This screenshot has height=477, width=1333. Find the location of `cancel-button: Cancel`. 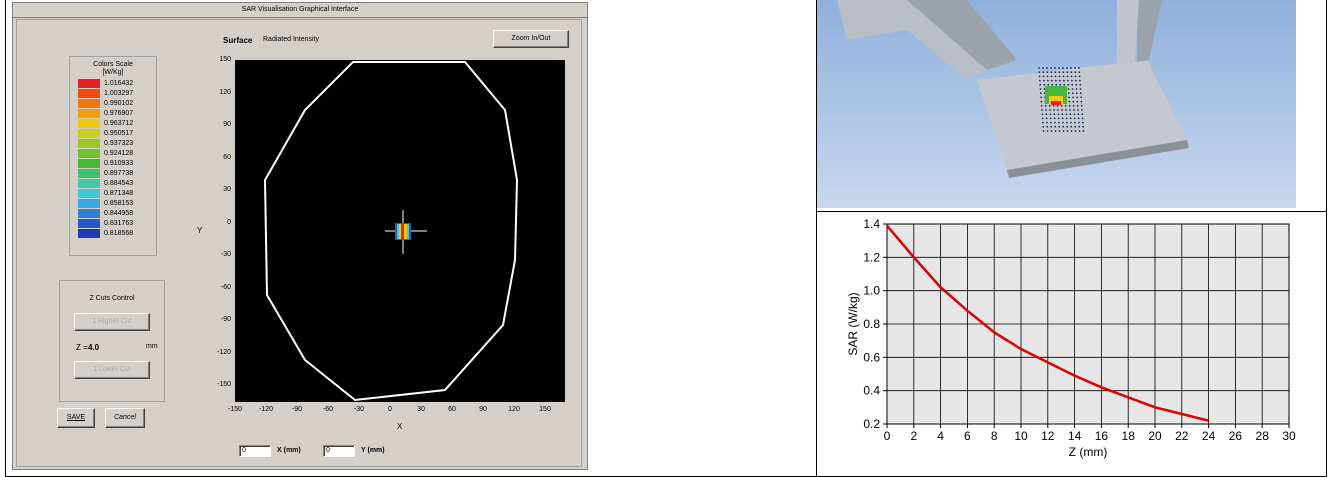

cancel-button: Cancel is located at coordinates (125, 418).